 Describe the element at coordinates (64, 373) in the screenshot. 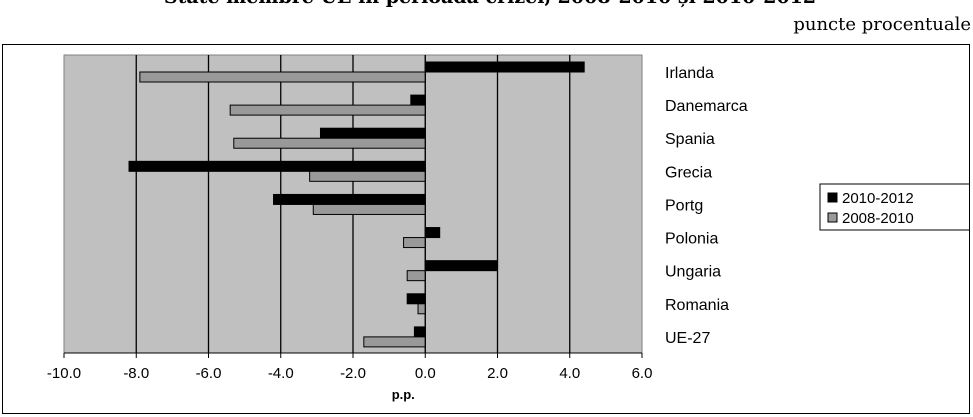

I see `x-tick-label: -10.0` at that location.